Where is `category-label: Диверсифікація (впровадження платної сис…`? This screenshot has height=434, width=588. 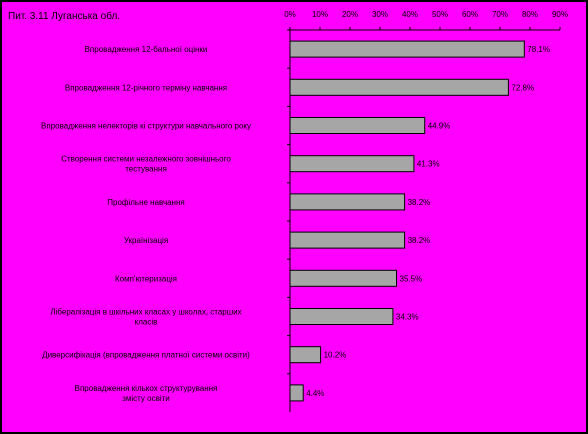
category-label: Диверсифікація (впровадження платної сис… is located at coordinates (146, 355).